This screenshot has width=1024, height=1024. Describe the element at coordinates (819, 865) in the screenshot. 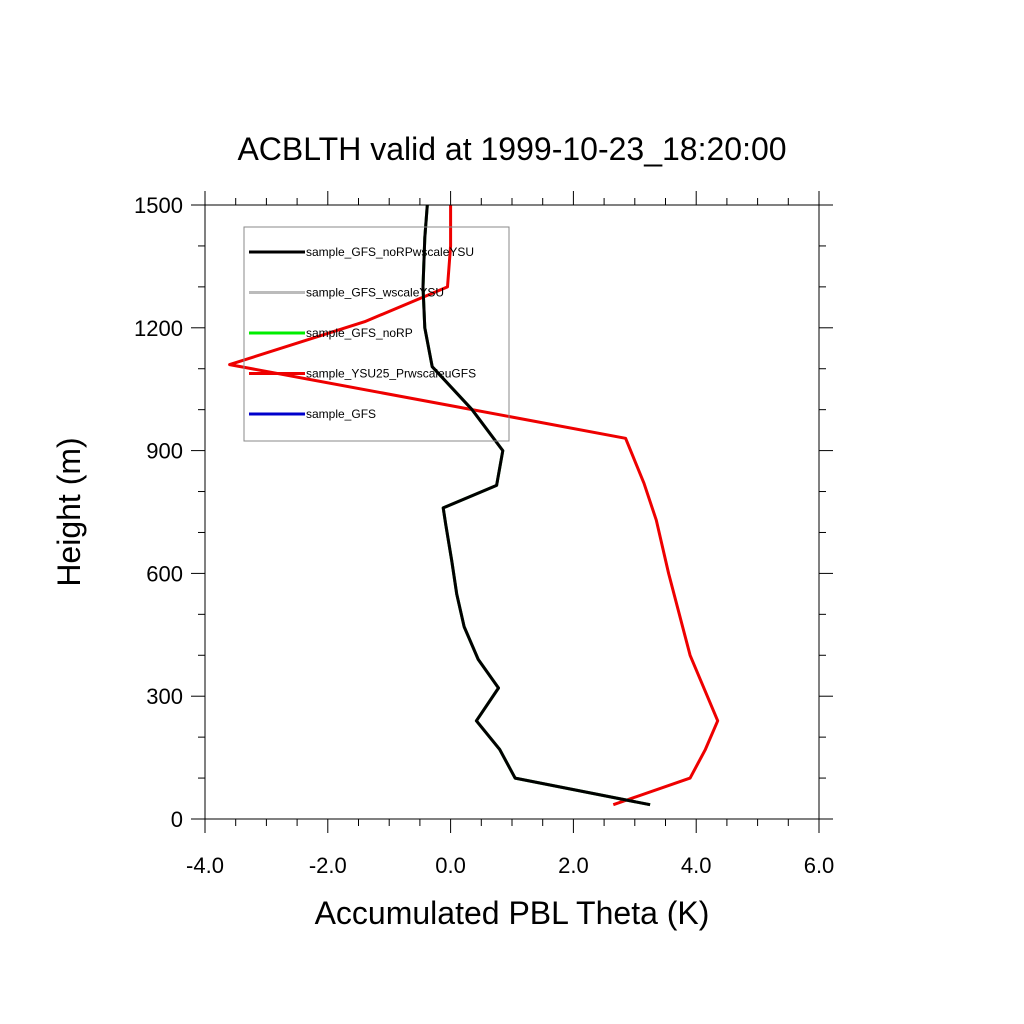

I see `x-tick-label: 6.0` at that location.